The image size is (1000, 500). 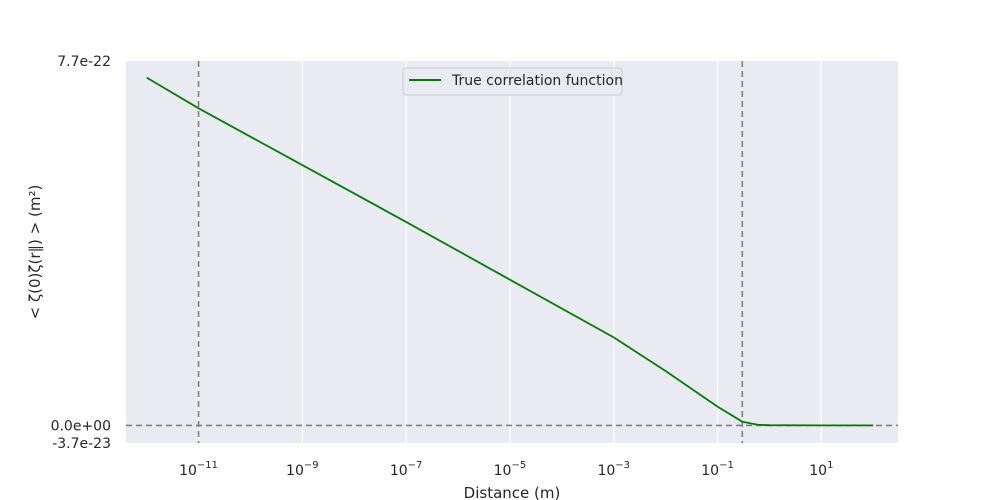 I want to click on y-tick-label: 7.7e-22, so click(x=84, y=62).